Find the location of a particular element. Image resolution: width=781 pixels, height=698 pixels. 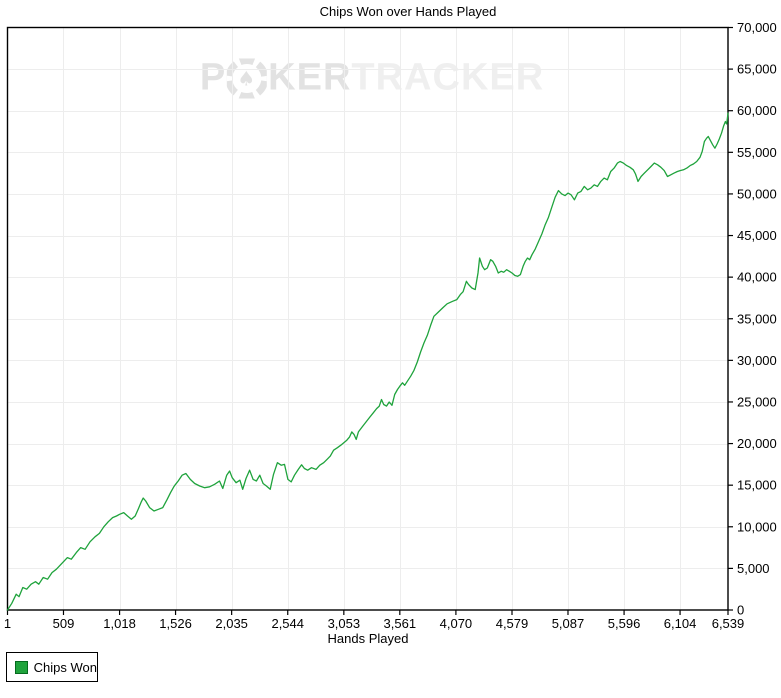

y-tick-label: 50,000 is located at coordinates (757, 193).